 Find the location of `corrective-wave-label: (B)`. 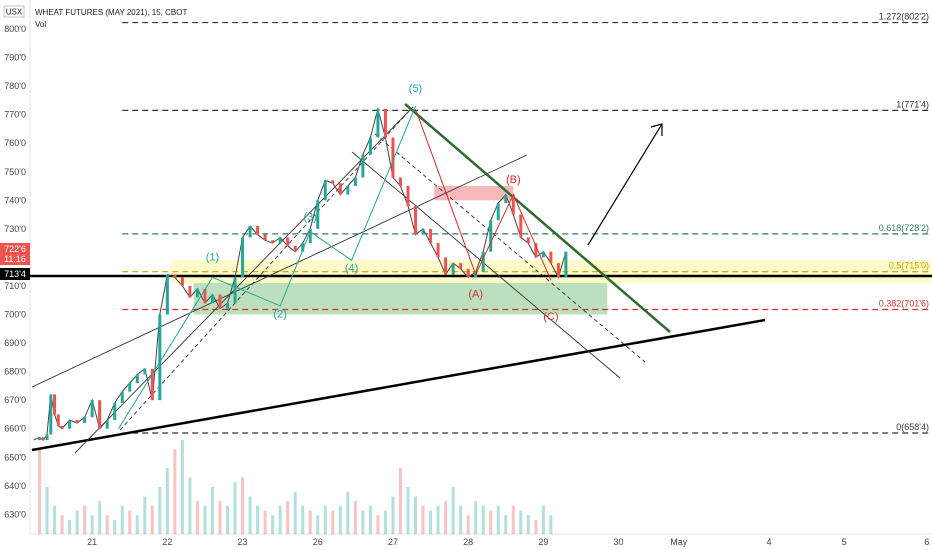

corrective-wave-label: (B) is located at coordinates (513, 180).